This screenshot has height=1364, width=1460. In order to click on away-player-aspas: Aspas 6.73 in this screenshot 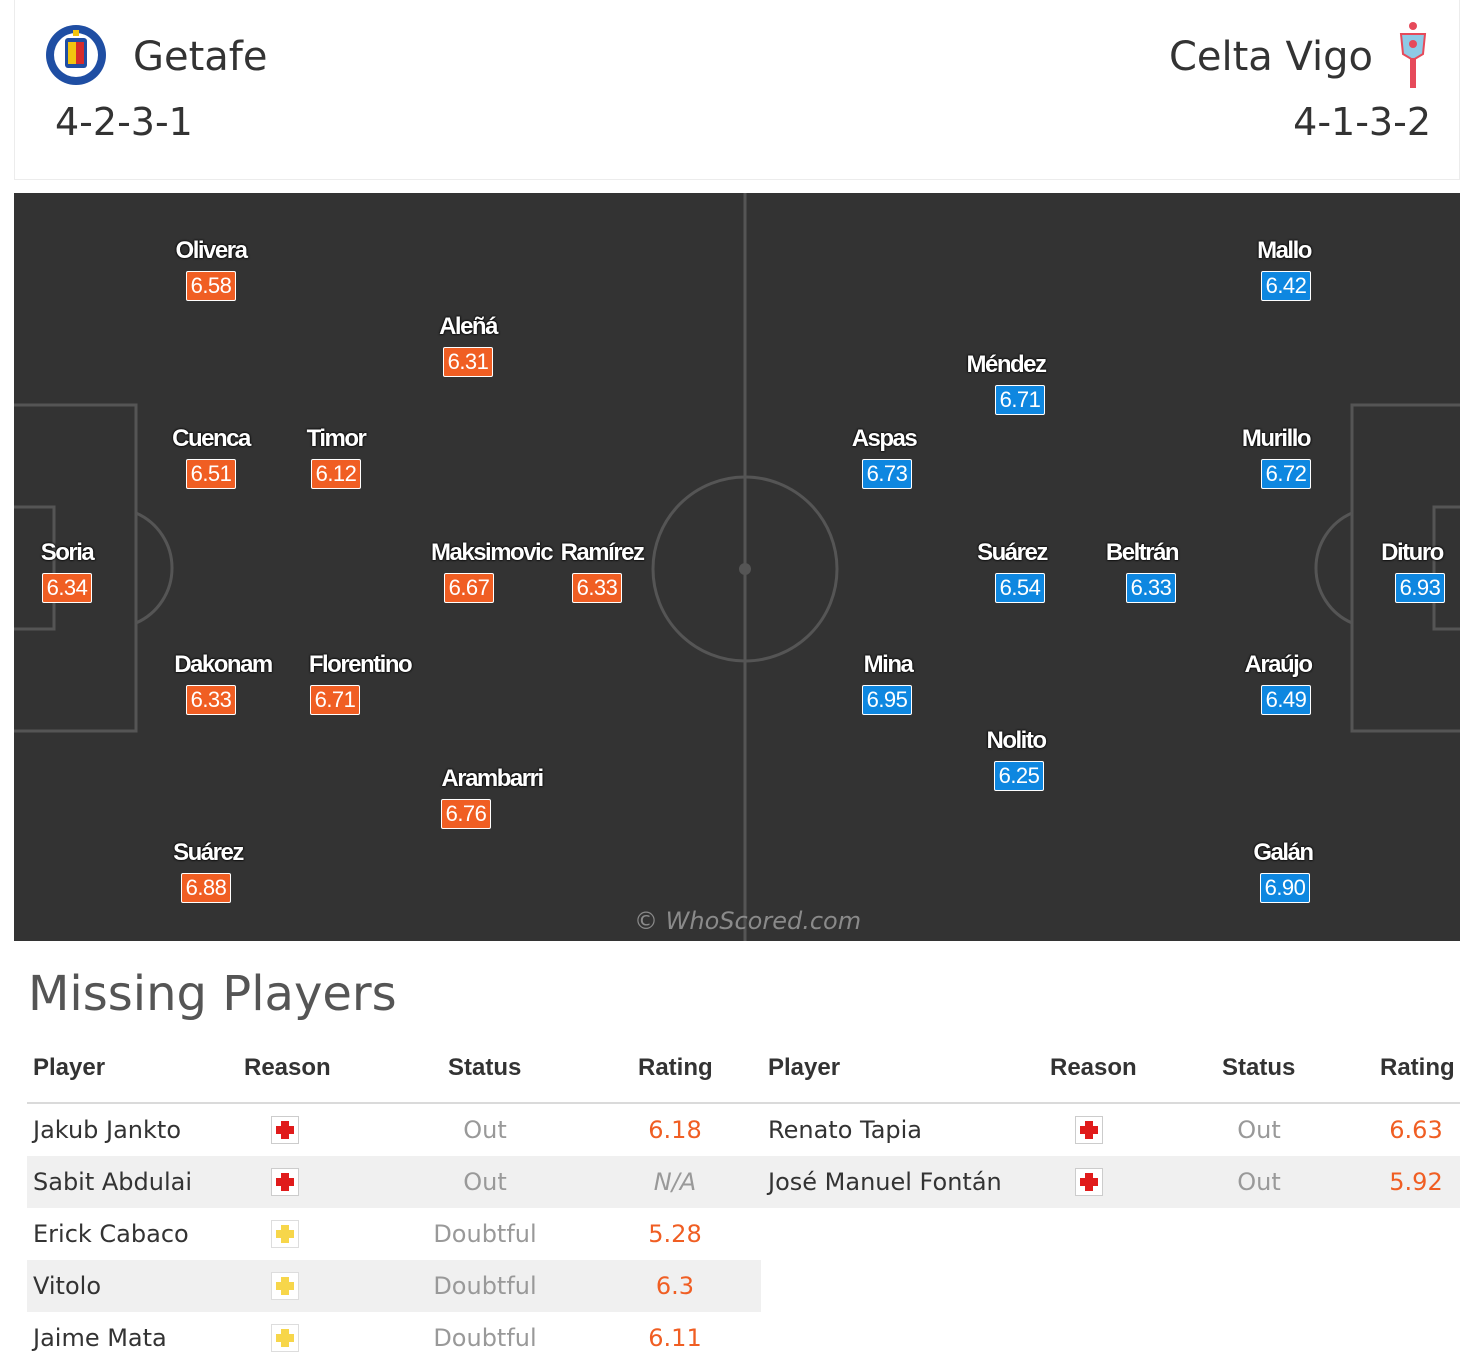, I will do `click(884, 457)`.